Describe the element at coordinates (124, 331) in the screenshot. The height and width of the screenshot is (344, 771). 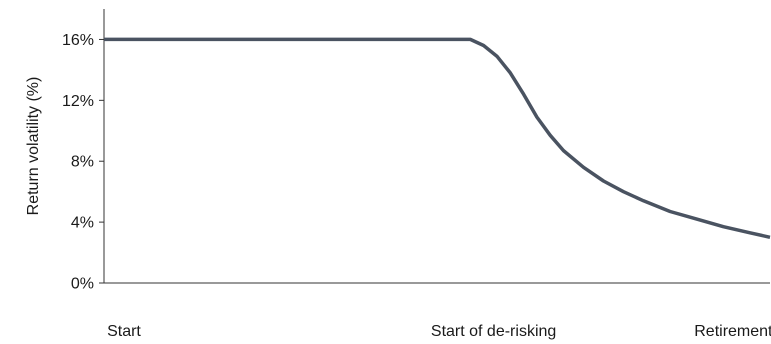
I see `x-tick-label: Start` at that location.